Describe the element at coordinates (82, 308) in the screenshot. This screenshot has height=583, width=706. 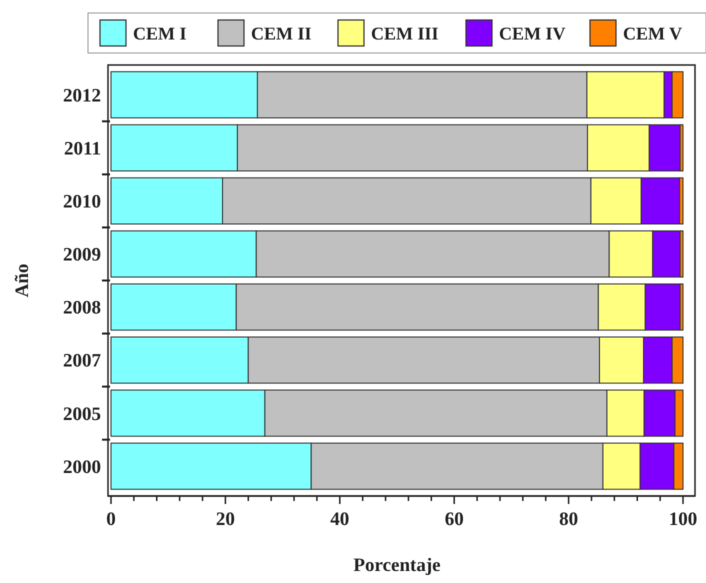
I see `y-tick-label: 2008` at that location.